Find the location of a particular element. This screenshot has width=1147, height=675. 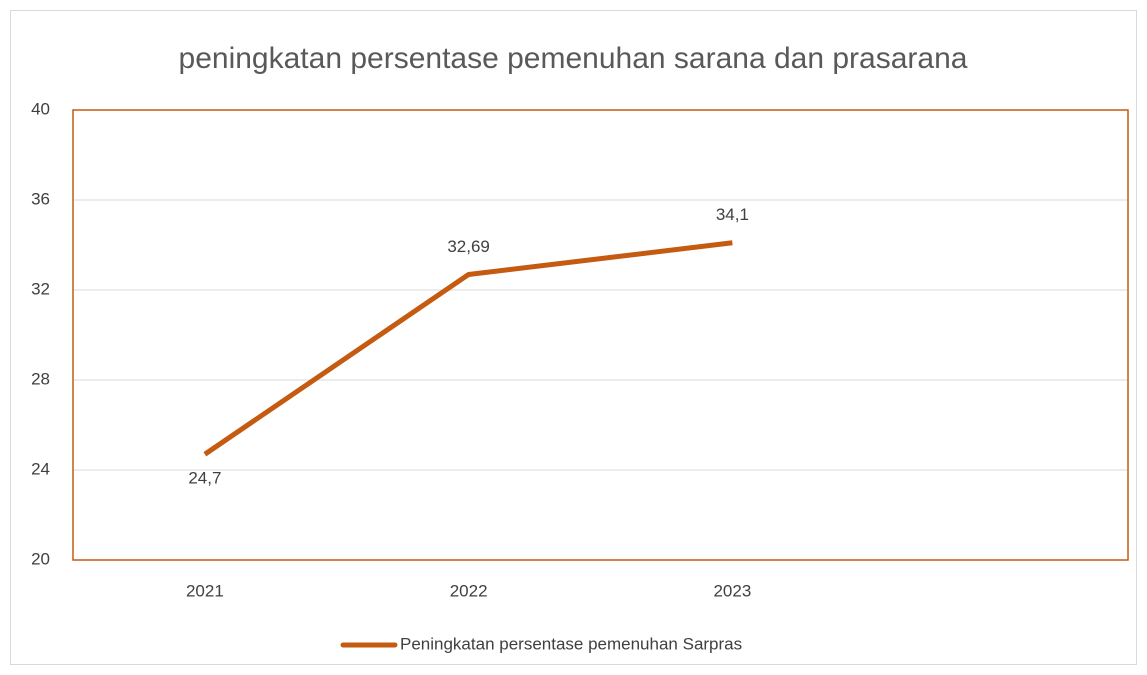

legend-label: Peningkatan persentase pemenuhan Sarpras is located at coordinates (571, 643).